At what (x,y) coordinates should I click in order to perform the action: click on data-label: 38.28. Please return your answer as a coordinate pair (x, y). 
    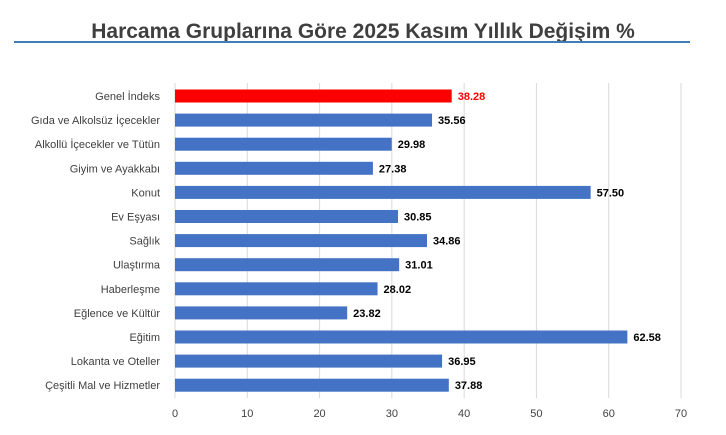
    Looking at the image, I should click on (472, 97).